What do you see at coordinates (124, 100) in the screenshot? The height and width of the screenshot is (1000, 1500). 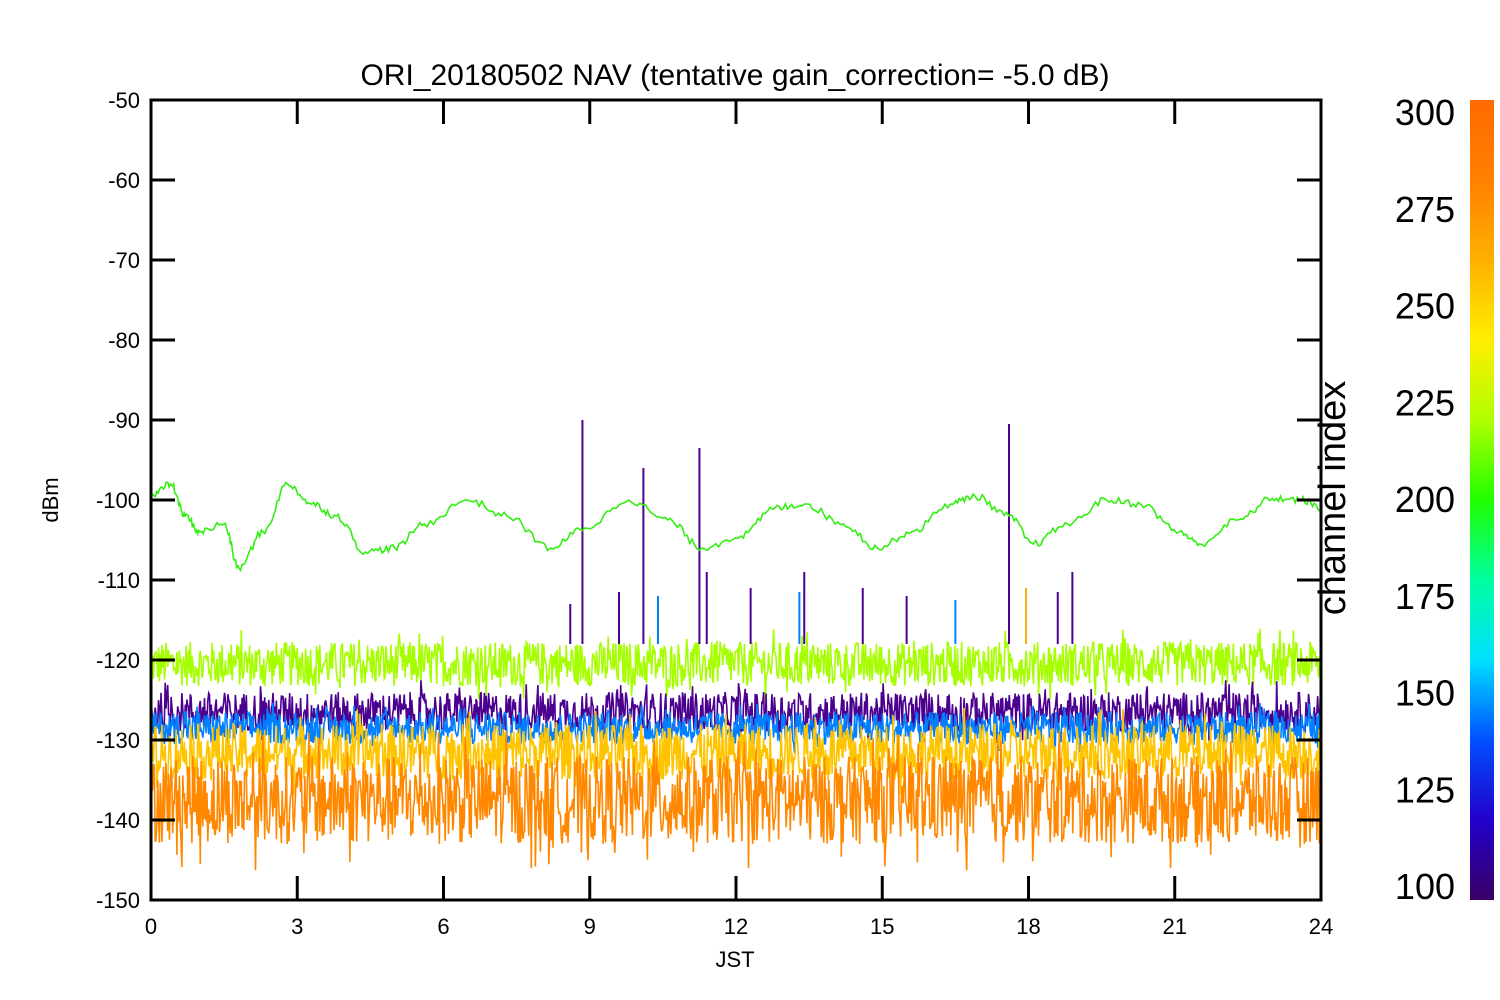 I see `y-tick-label: -50` at bounding box center [124, 100].